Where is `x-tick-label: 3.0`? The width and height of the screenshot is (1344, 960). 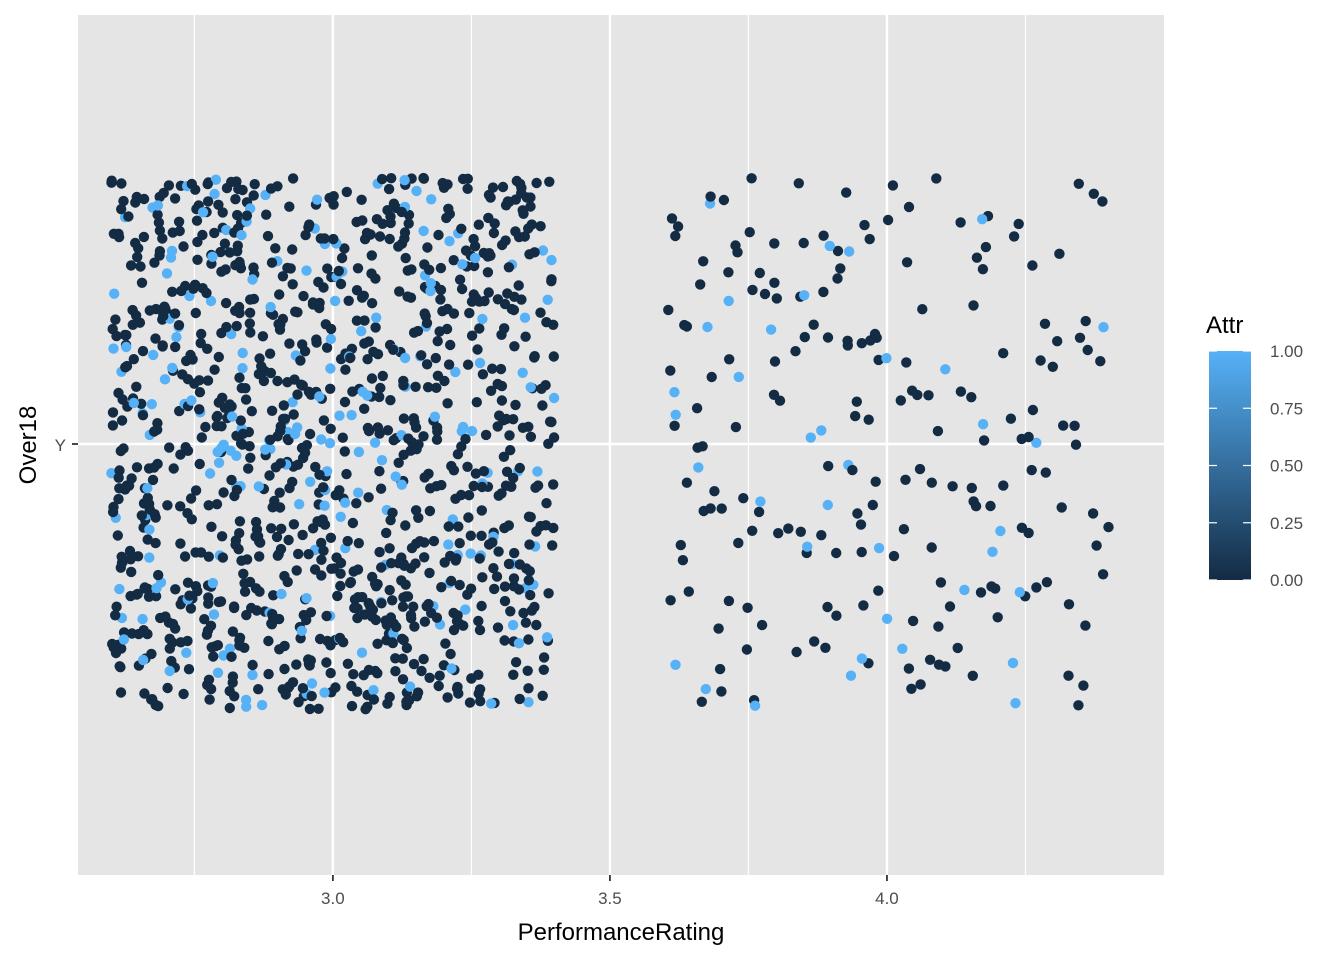 x-tick-label: 3.0 is located at coordinates (333, 898).